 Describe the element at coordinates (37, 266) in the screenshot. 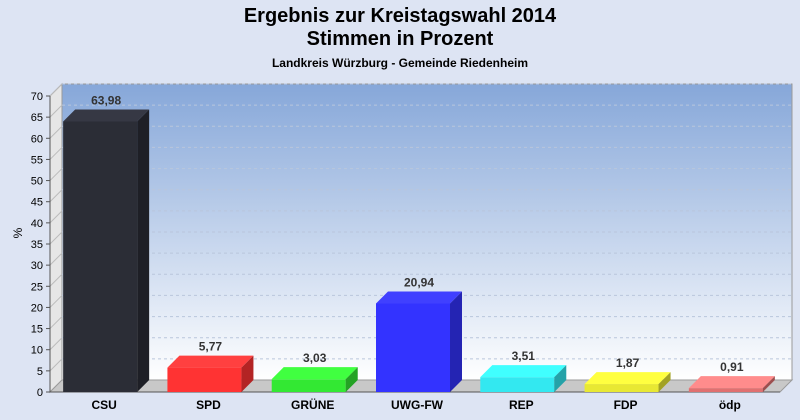

I see `y-tick-label: 30` at that location.